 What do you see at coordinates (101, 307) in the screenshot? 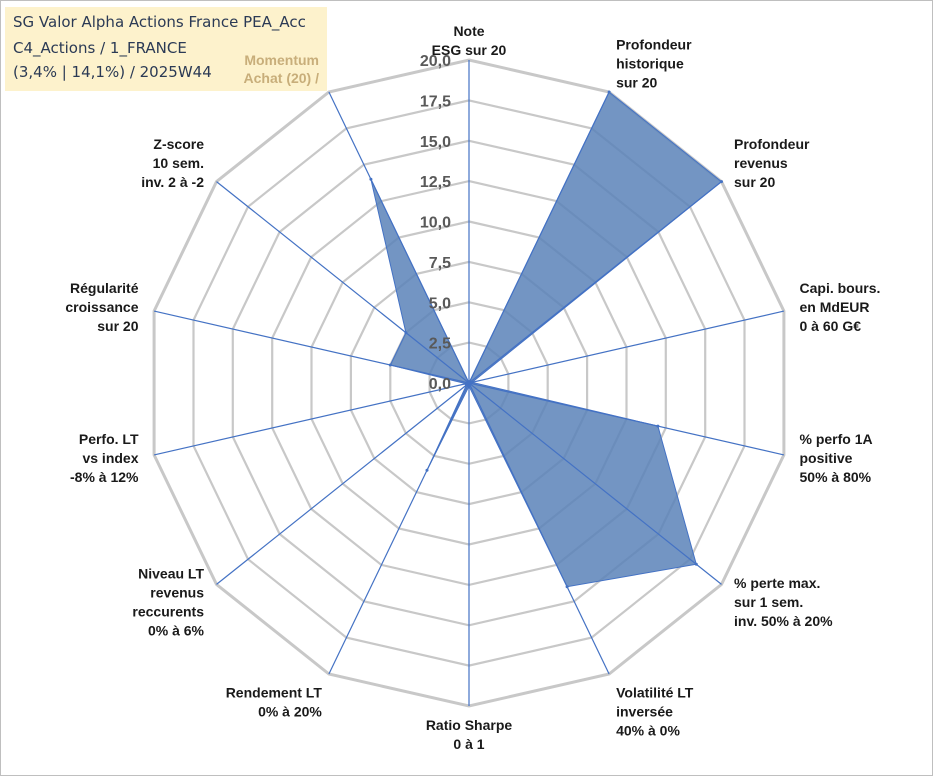
I see `axis-label: croissance` at bounding box center [101, 307].